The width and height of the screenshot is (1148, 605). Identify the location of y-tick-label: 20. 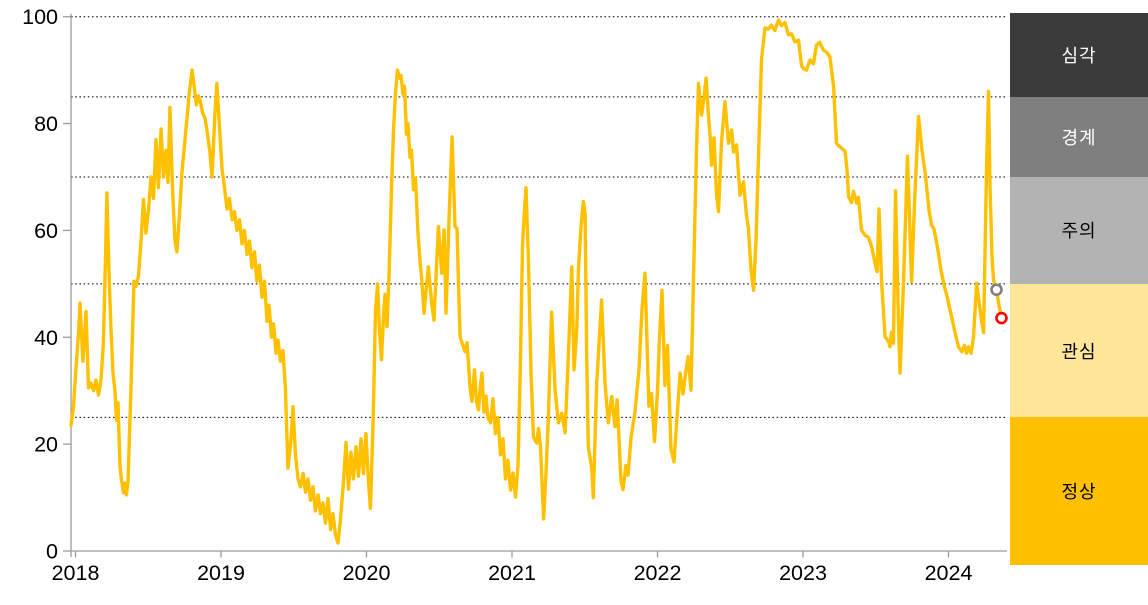
(46, 445).